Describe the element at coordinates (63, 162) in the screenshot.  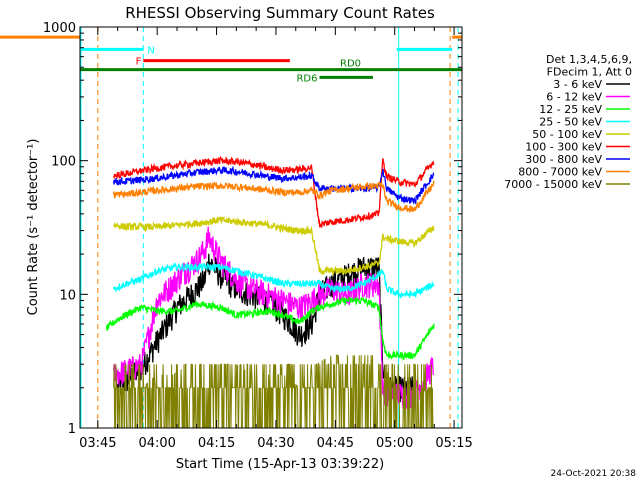
I see `y-tick-label: 100` at that location.